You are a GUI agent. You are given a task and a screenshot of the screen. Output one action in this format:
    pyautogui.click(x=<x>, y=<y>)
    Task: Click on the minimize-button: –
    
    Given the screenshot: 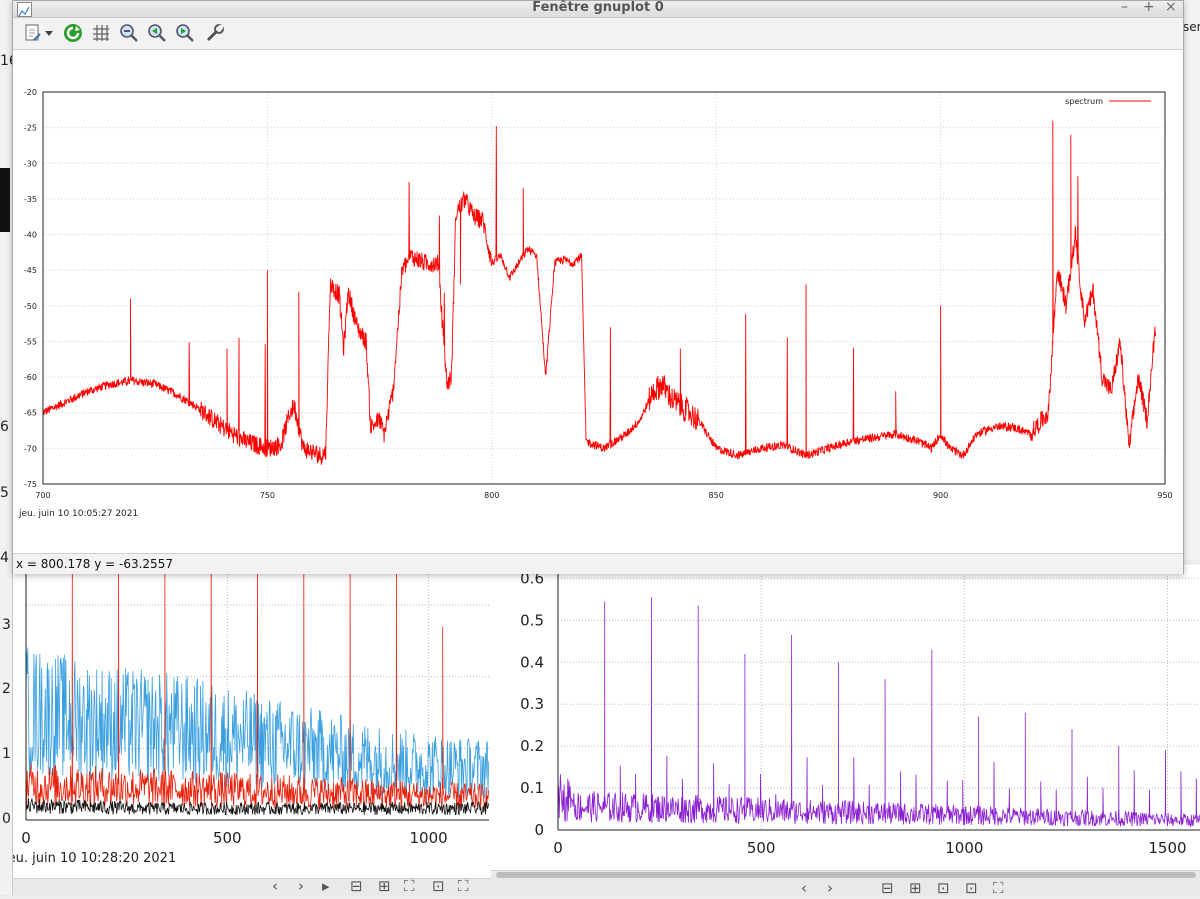 What is the action you would take?
    pyautogui.click(x=1124, y=7)
    